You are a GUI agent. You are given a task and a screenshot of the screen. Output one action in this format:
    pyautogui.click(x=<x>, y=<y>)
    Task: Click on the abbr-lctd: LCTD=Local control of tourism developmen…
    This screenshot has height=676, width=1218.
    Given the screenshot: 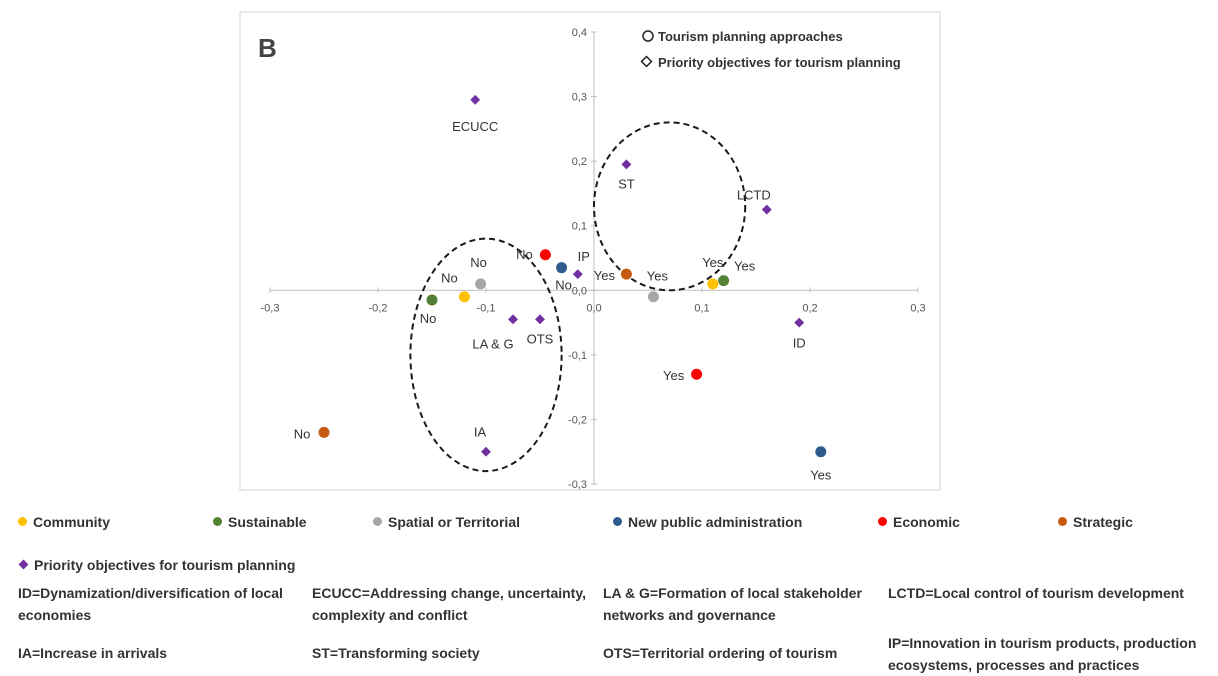 What is the action you would take?
    pyautogui.click(x=1036, y=593)
    